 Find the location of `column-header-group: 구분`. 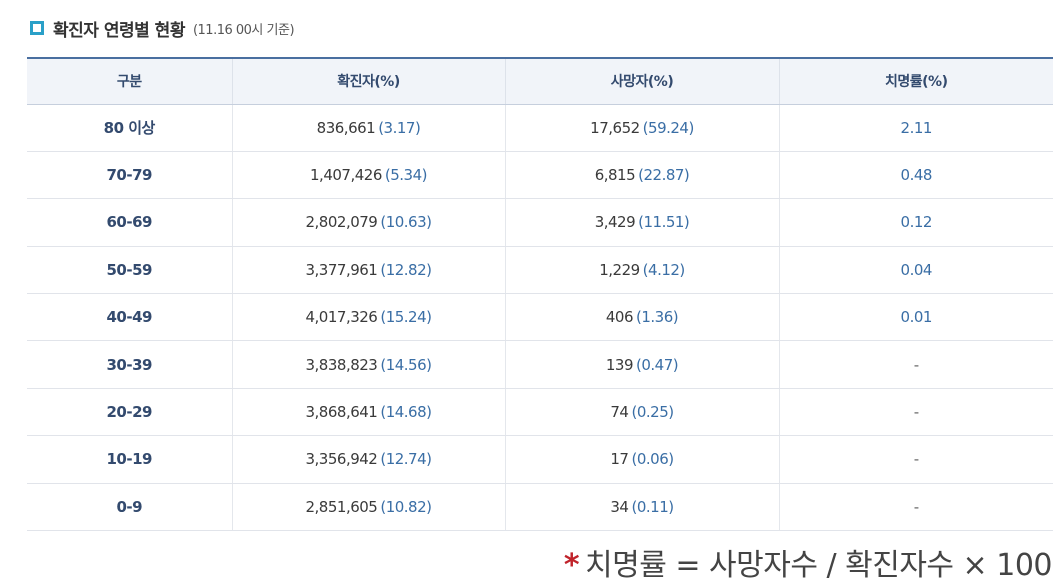

column-header-group: 구분 is located at coordinates (129, 81).